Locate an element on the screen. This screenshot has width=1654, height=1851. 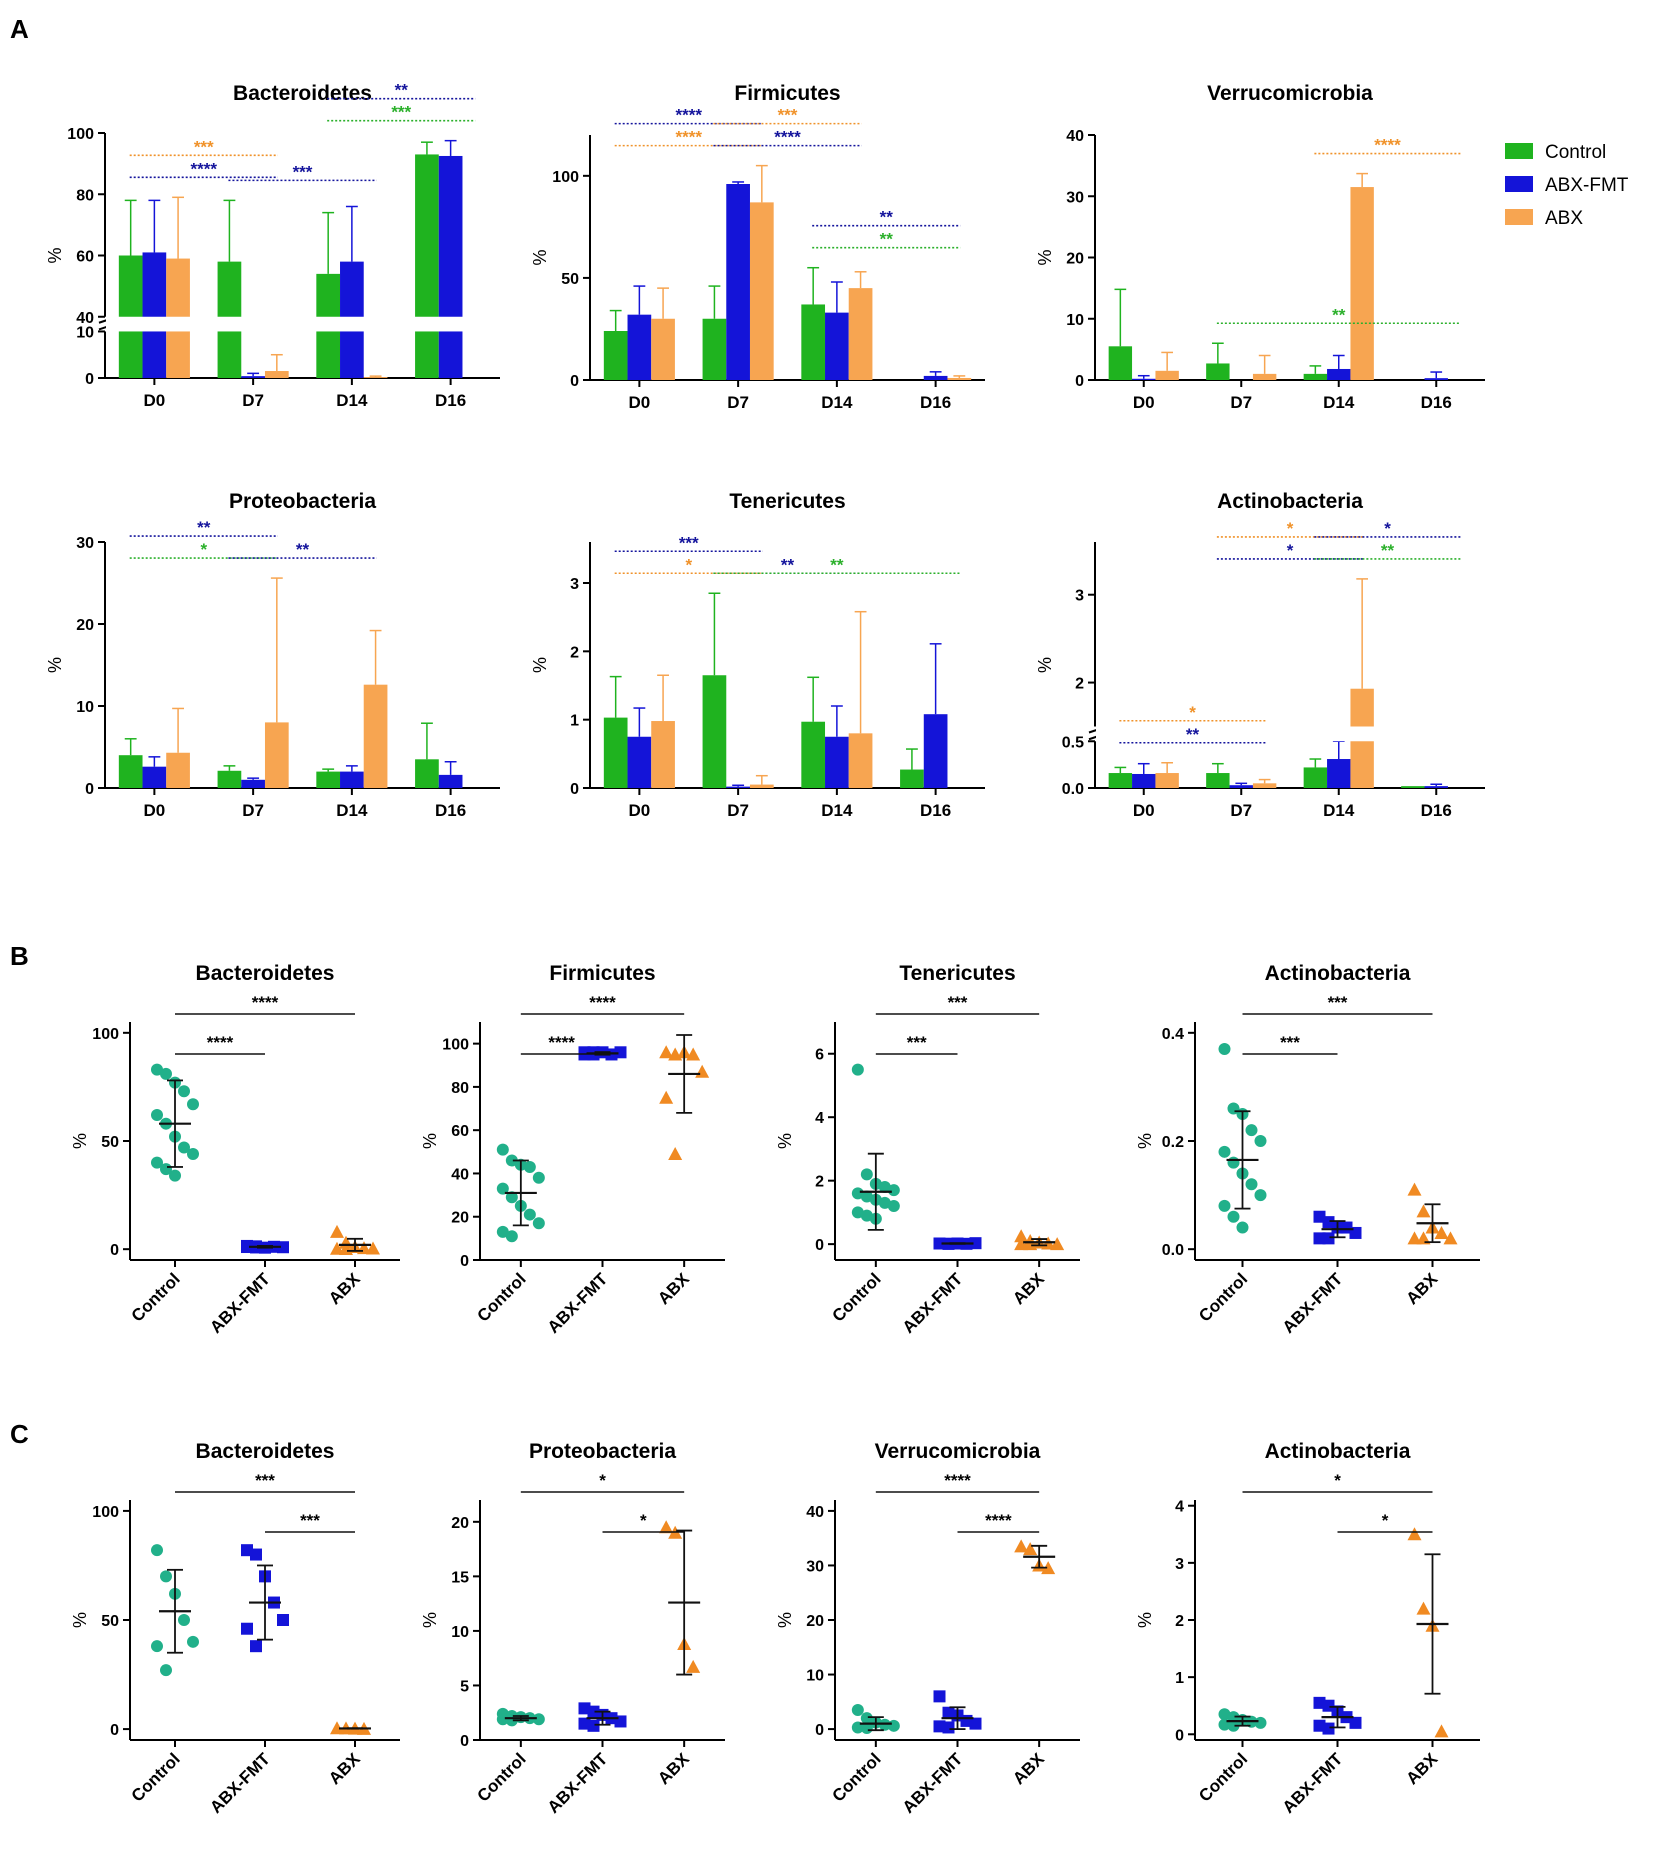
chart-title: Proteobacteria is located at coordinates (602, 1451).